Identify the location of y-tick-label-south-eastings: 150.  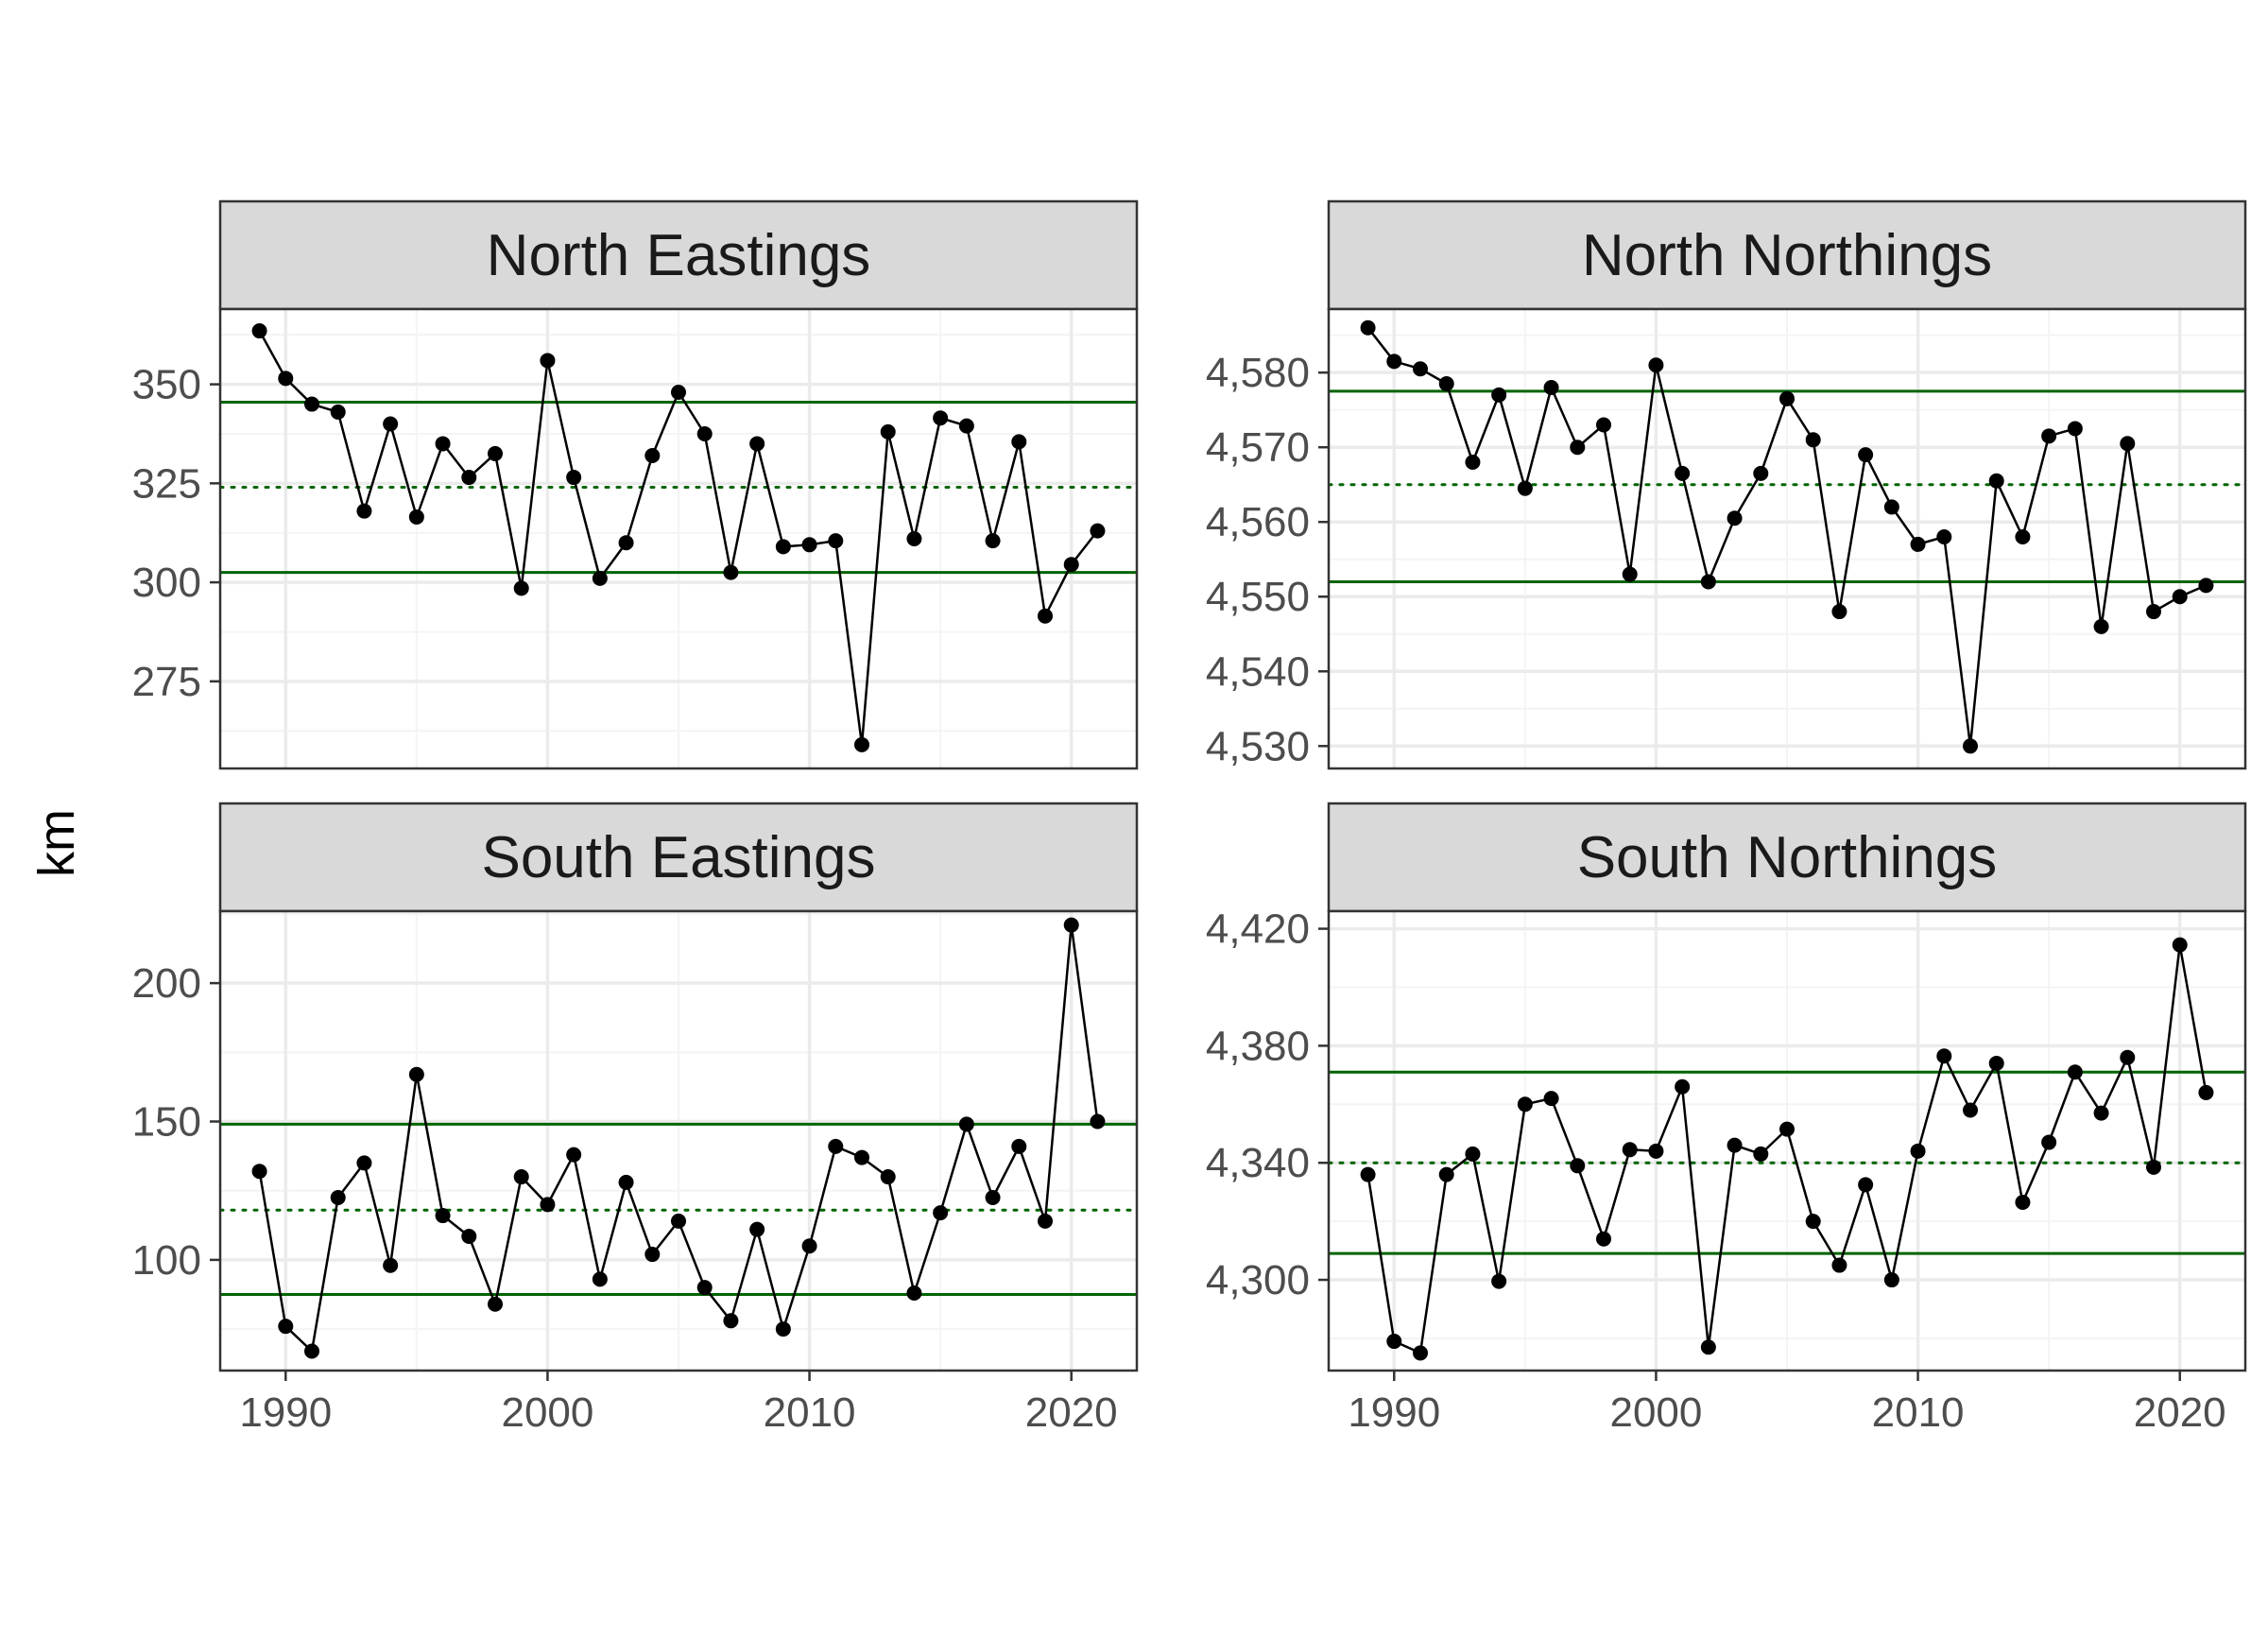
(166, 1123).